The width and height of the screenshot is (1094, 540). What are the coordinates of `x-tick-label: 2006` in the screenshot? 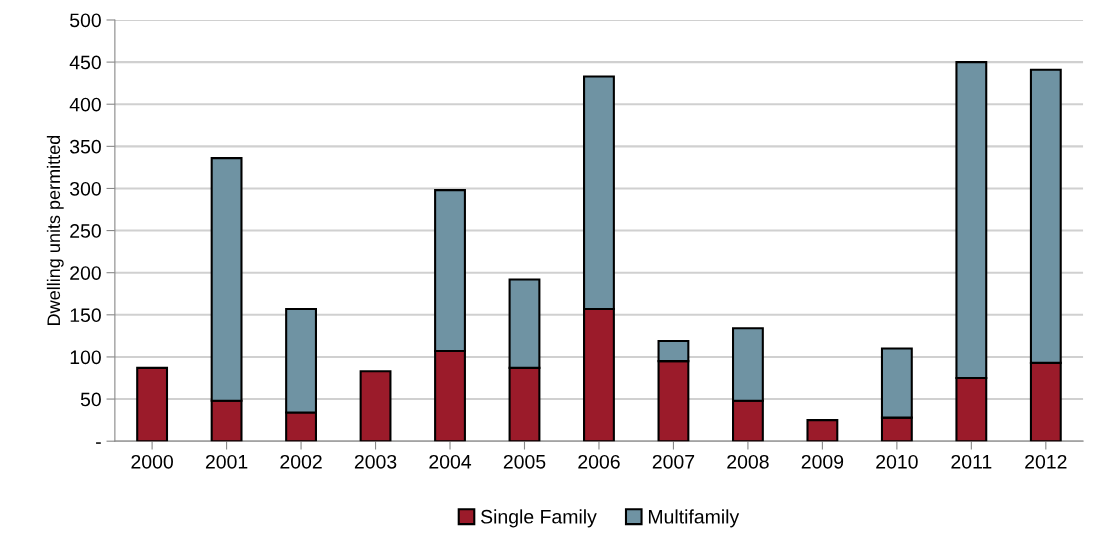 It's located at (599, 461).